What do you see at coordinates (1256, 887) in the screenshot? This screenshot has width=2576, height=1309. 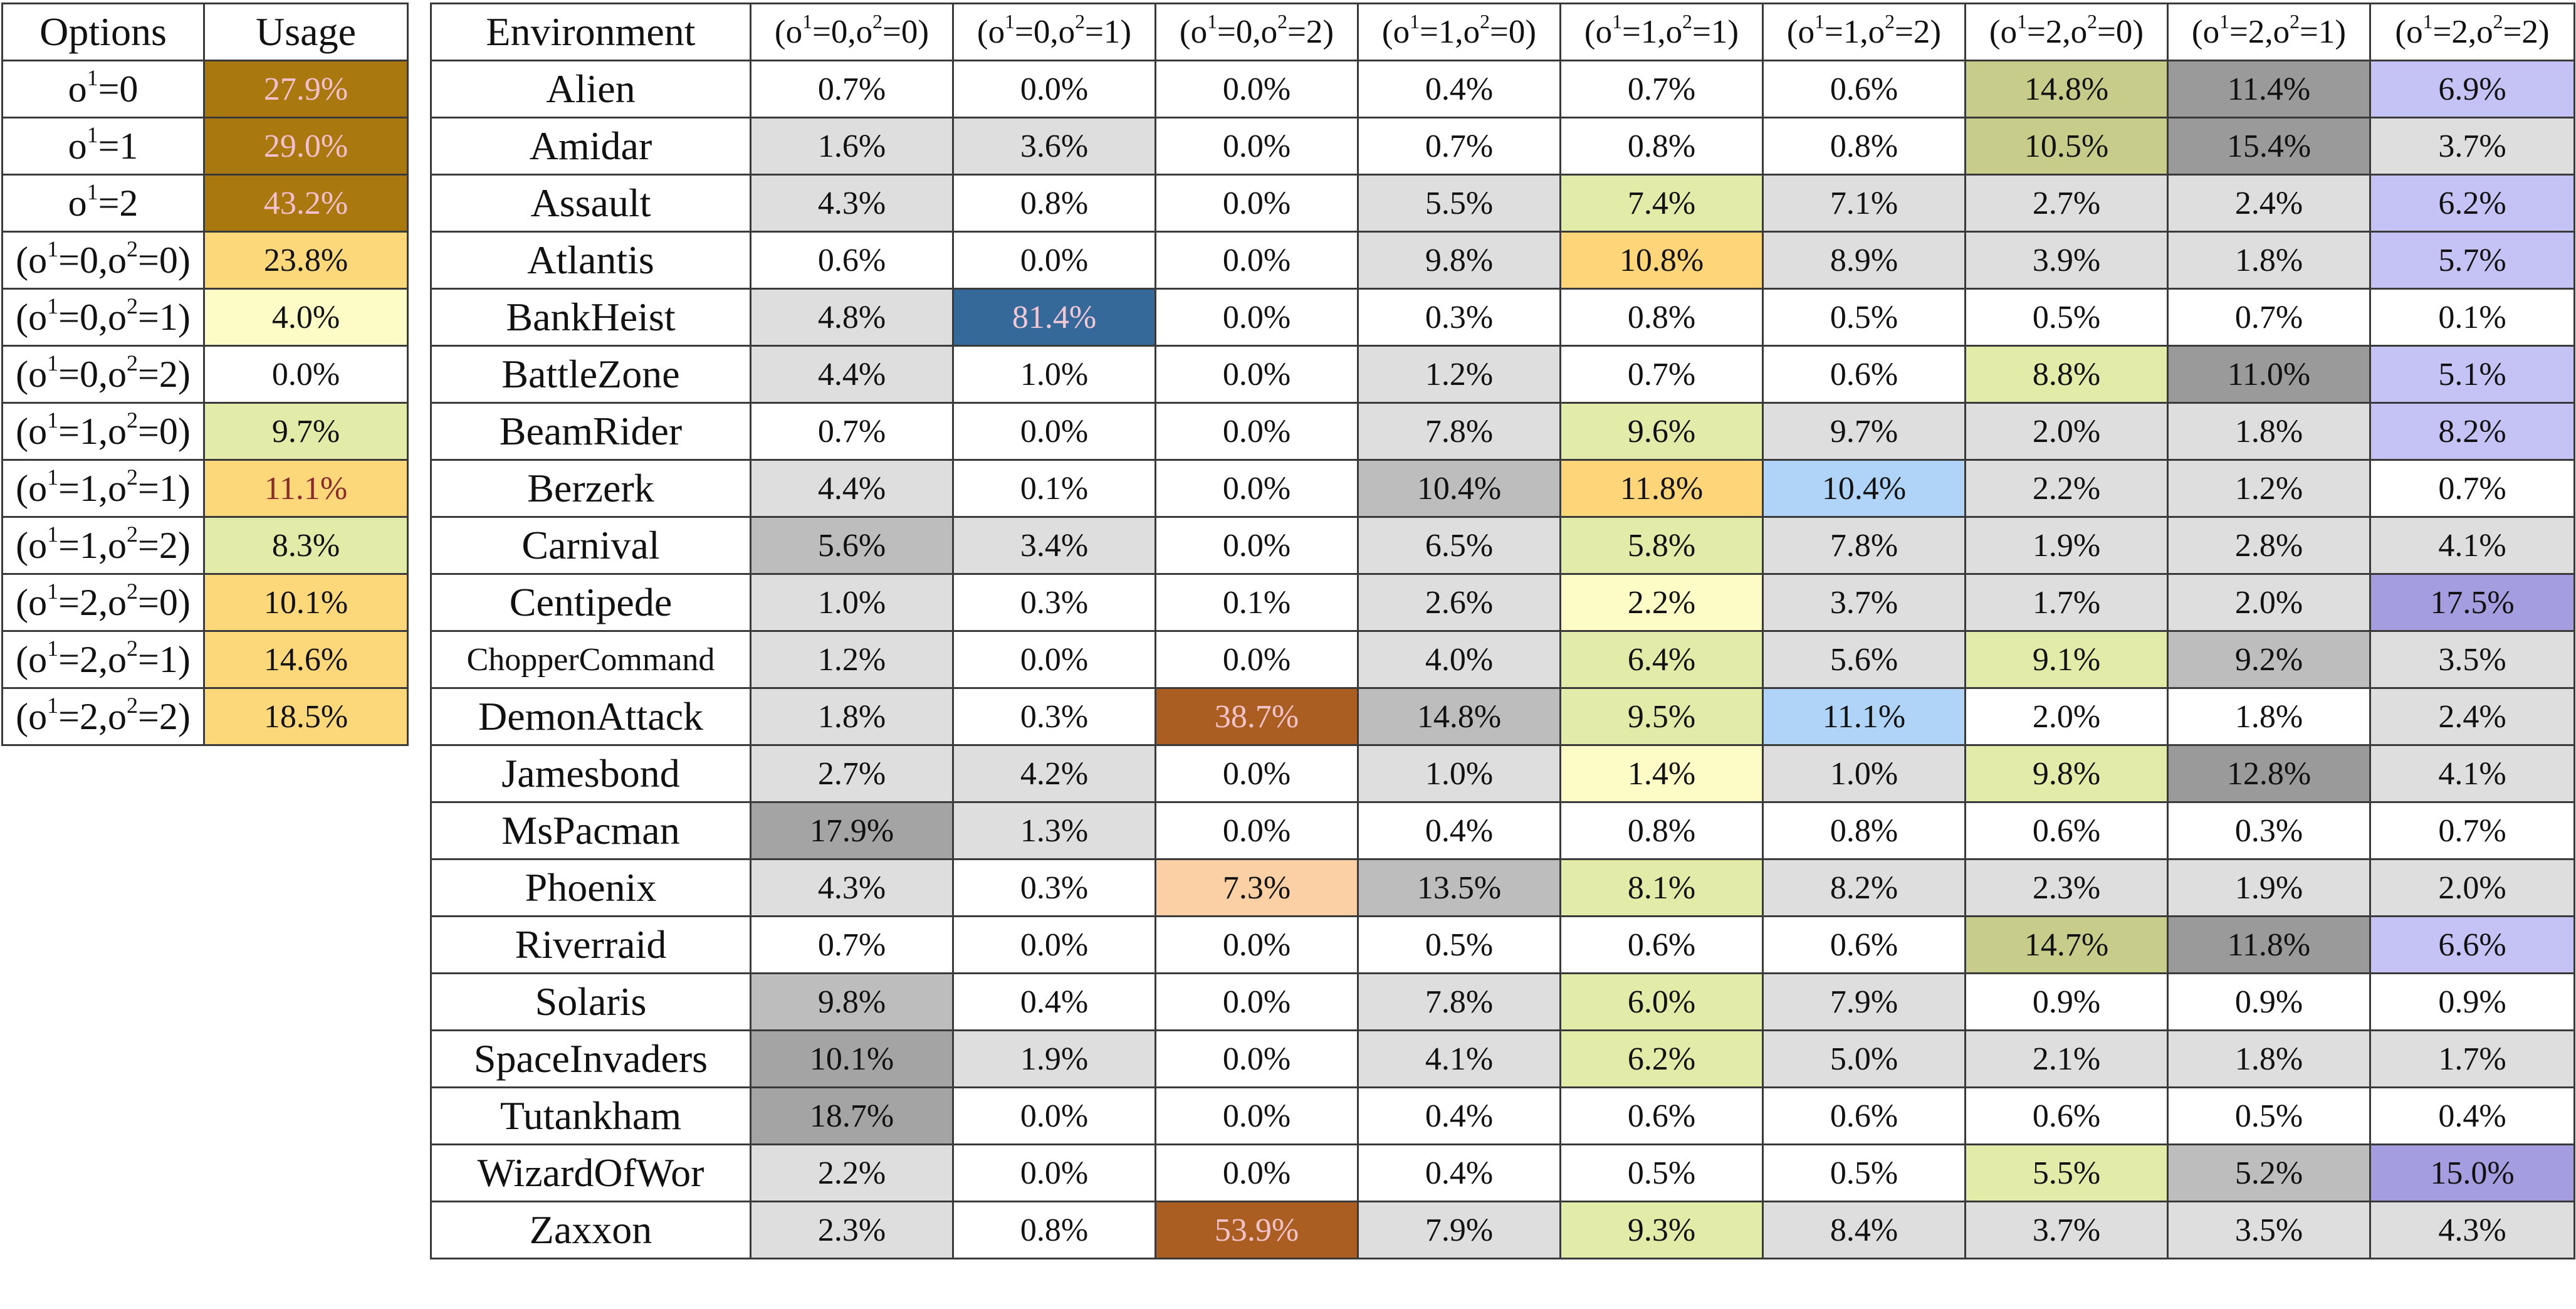 I see `usage-cell: 7.3%` at bounding box center [1256, 887].